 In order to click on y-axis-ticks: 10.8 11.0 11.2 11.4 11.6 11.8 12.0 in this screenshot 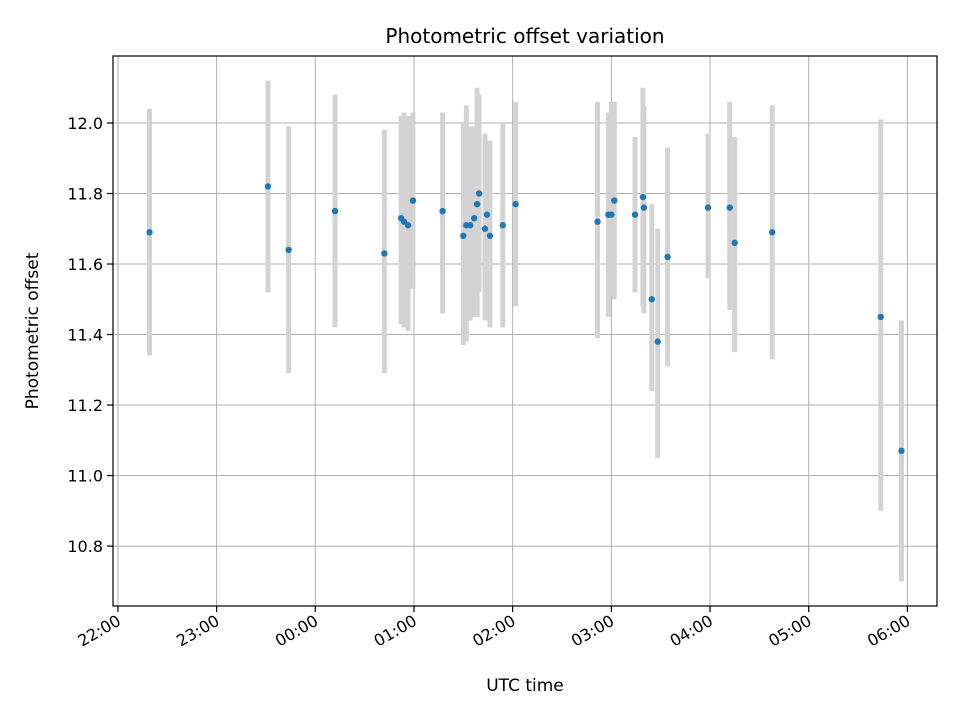, I will do `click(90, 335)`.